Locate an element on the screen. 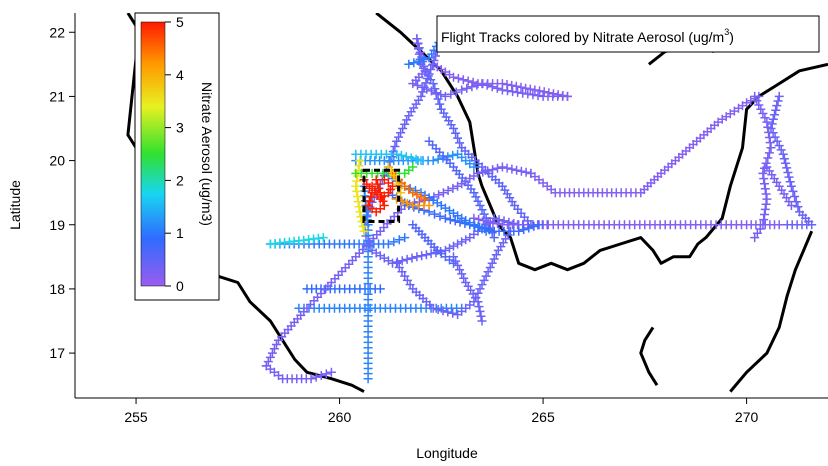 This screenshot has height=466, width=828. colorbar-tick-label: 1 is located at coordinates (180, 233).